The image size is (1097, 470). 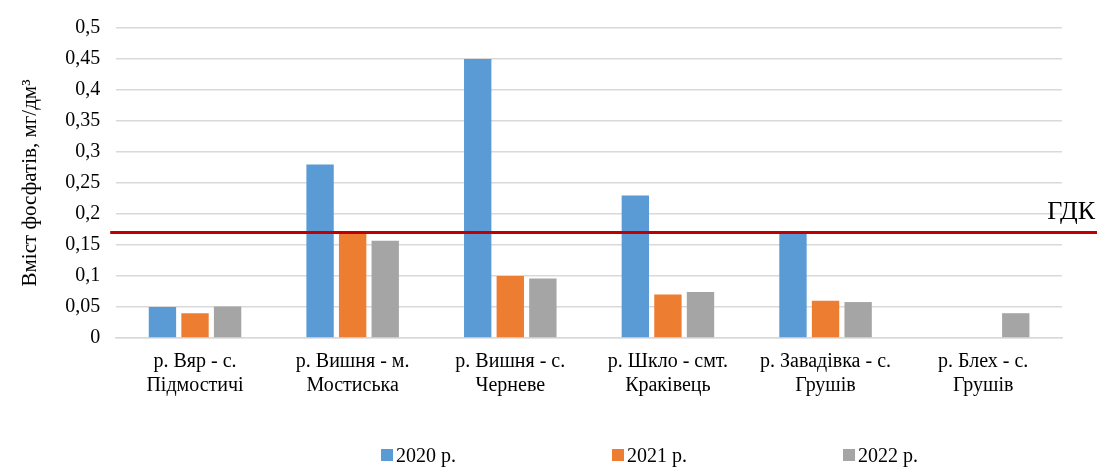 I want to click on y-tick-label: 0, so click(x=95, y=336).